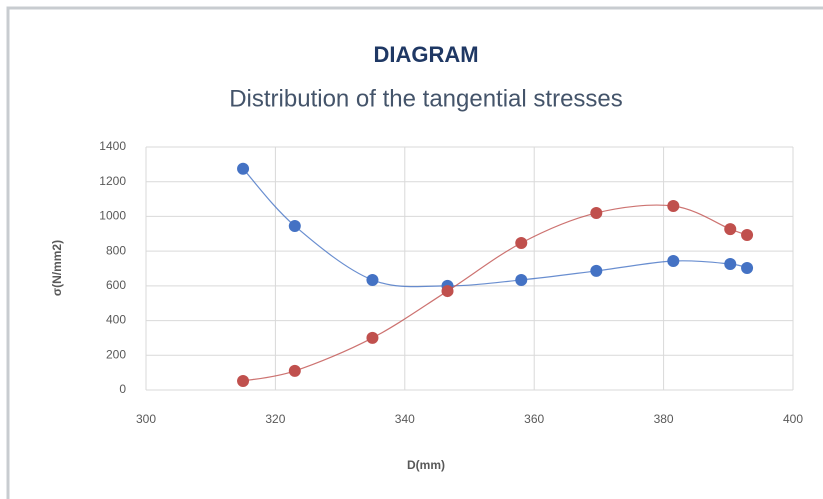  Describe the element at coordinates (116, 320) in the screenshot. I see `y-tick-label: 400` at that location.